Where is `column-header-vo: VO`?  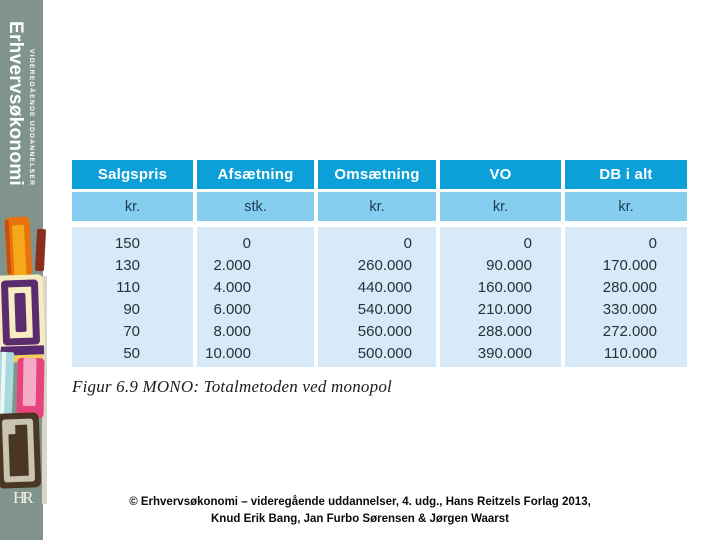
column-header-vo: VO is located at coordinates (500, 174).